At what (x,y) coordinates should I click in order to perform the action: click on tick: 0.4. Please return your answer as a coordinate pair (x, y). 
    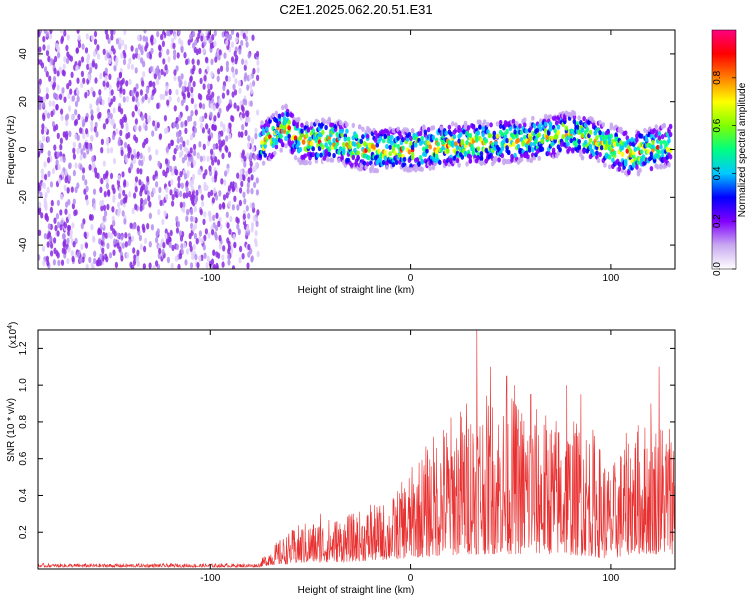
    Looking at the image, I should click on (346, 495).